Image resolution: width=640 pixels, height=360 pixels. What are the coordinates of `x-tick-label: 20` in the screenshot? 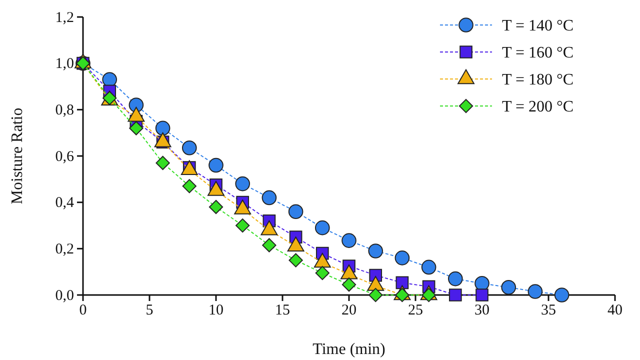 It's located at (349, 310).